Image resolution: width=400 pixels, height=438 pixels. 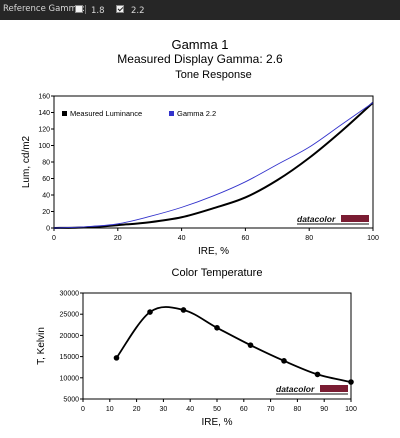 What do you see at coordinates (44, 146) in the screenshot?
I see `y-tick-label: 100` at bounding box center [44, 146].